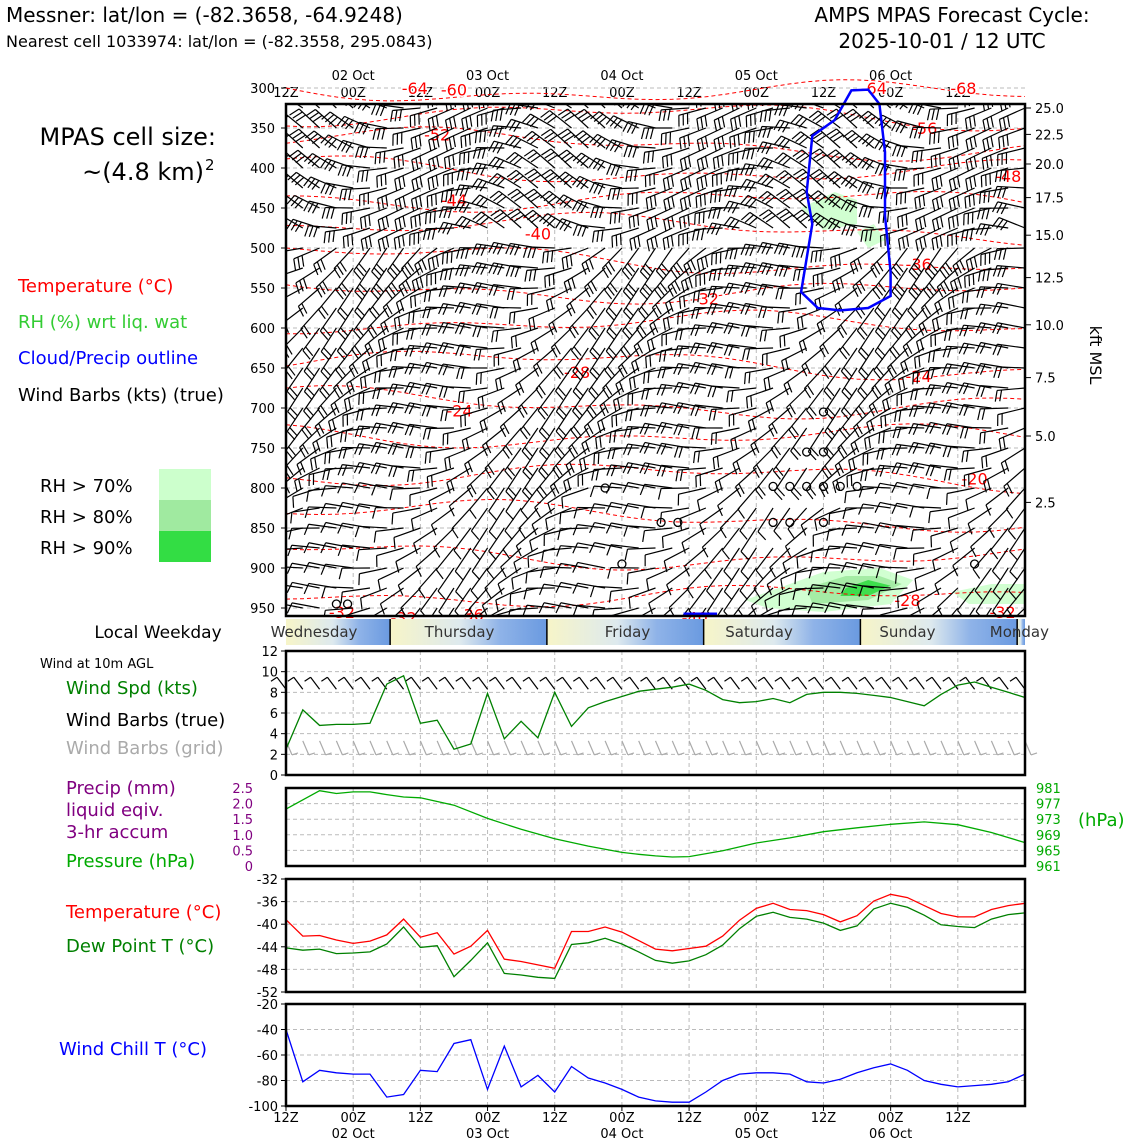 The image size is (1140, 1144). I want to click on isotherm-label: -60, so click(454, 90).